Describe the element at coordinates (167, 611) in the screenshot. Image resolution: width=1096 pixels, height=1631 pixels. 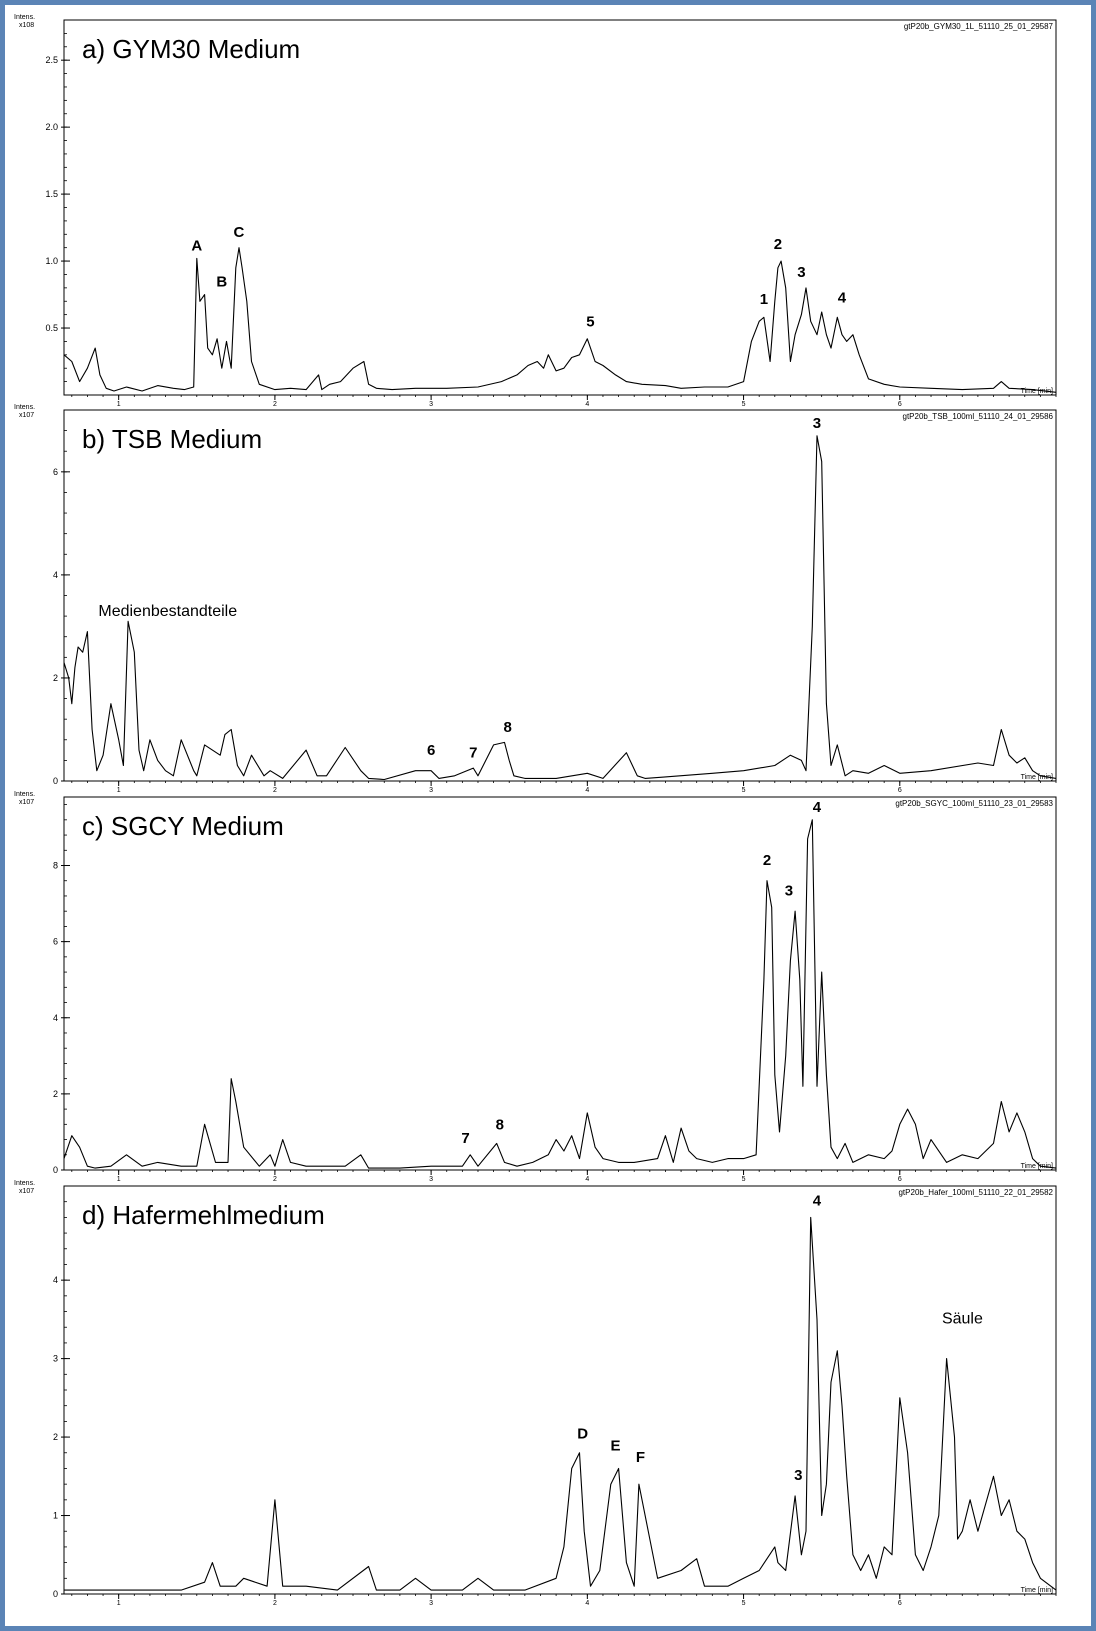
I see `annotation-text: Medienbestandteile` at that location.